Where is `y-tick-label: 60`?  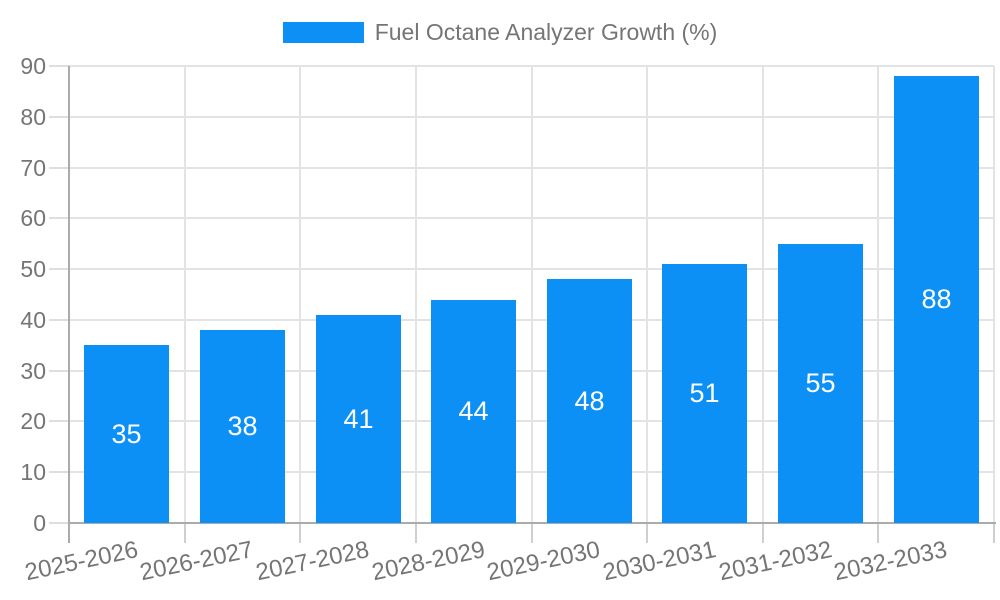 y-tick-label: 60 is located at coordinates (33, 218).